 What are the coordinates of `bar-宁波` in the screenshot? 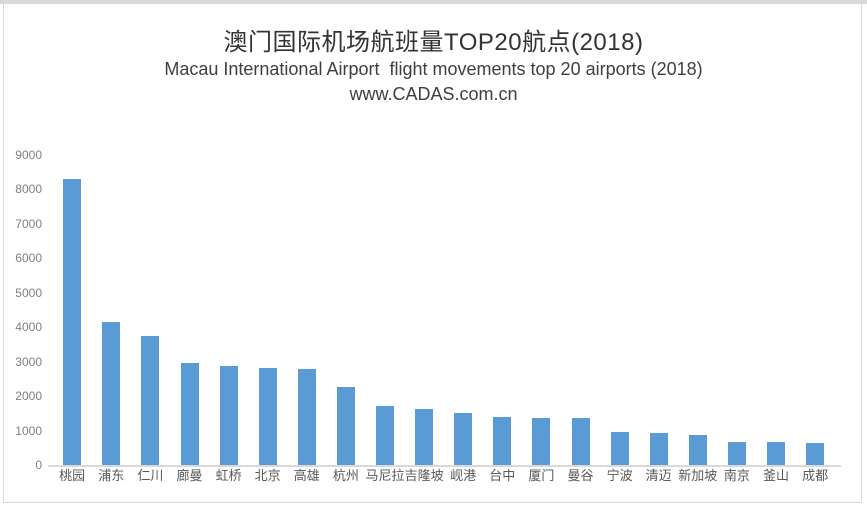 It's located at (619, 448).